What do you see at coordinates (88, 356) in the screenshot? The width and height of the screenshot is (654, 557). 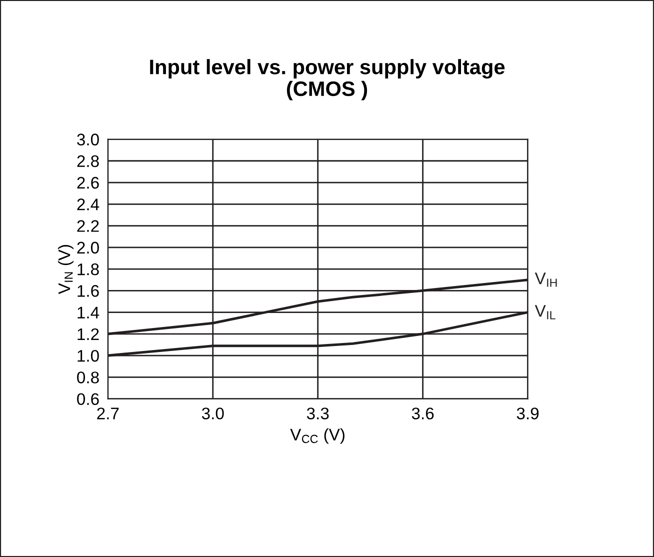 I see `y-tick-label: 1.0` at bounding box center [88, 356].